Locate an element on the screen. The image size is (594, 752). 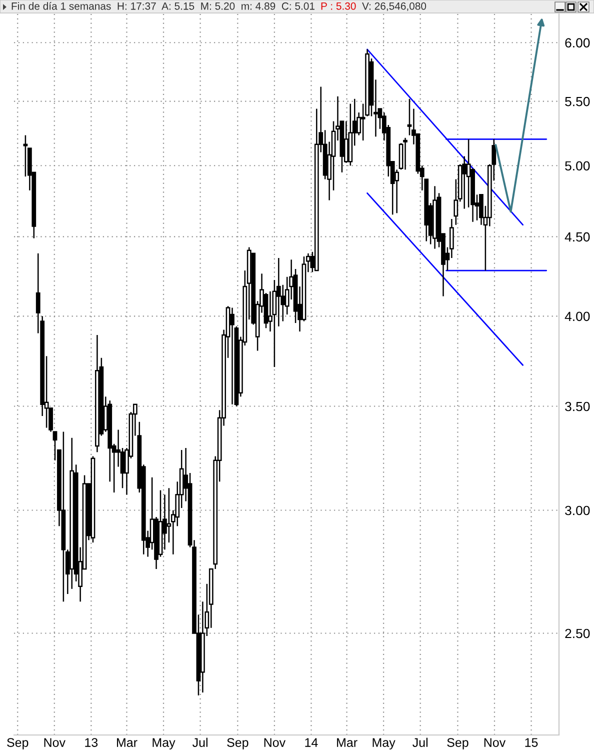
y-tick-label: 2.50 is located at coordinates (577, 633).